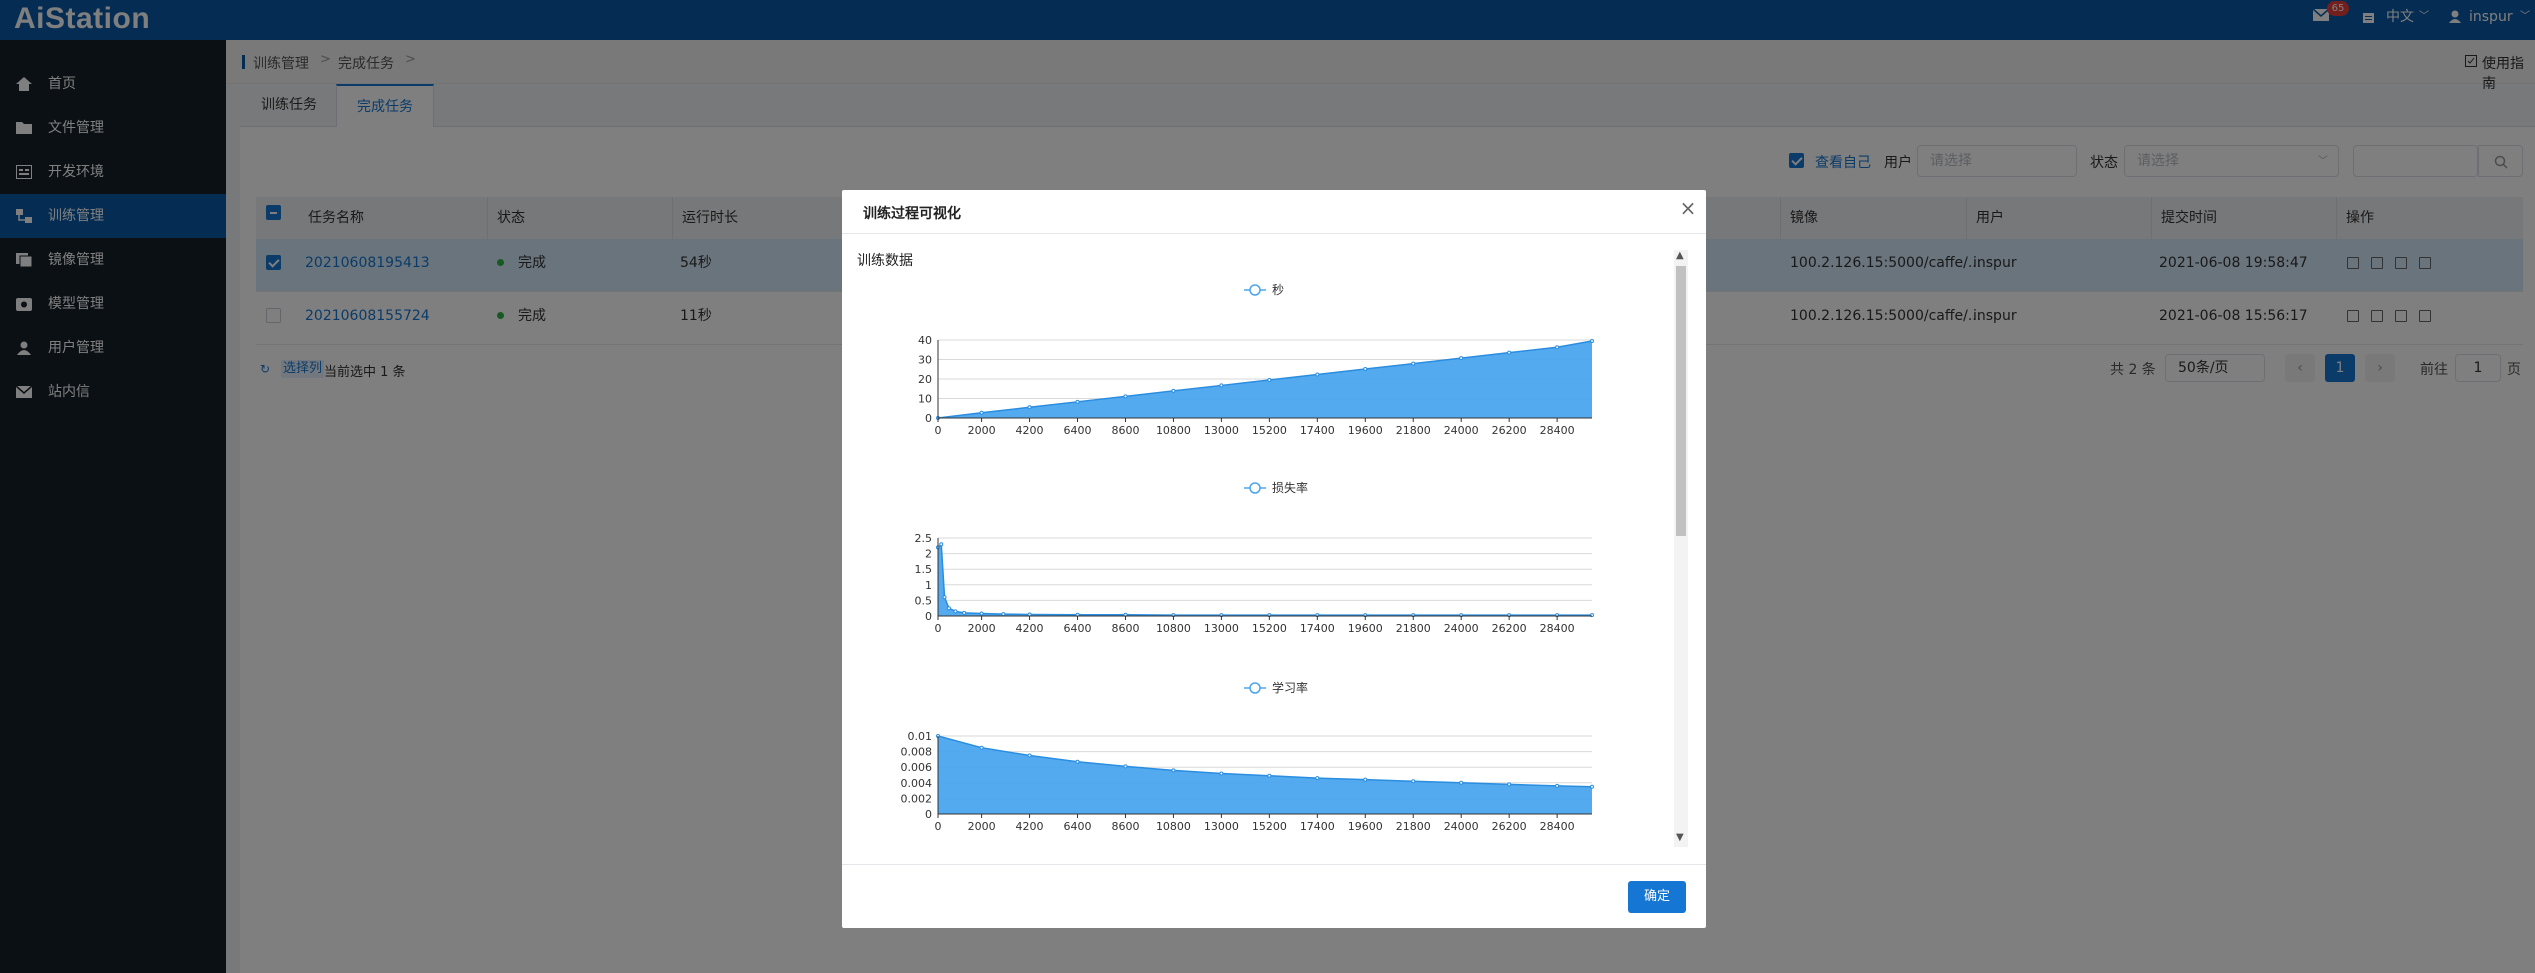  What do you see at coordinates (912, 214) in the screenshot?
I see `dialog-title: 训练过程可视化` at bounding box center [912, 214].